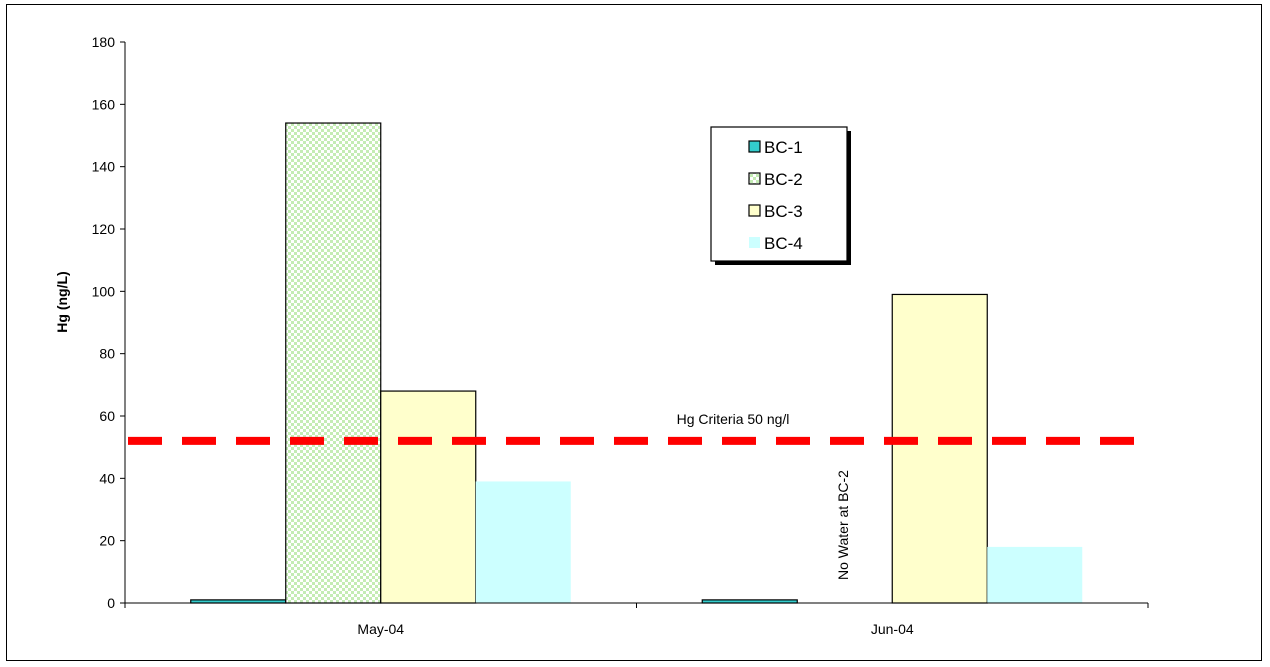 The image size is (1270, 667). I want to click on y-tick-label: 120, so click(104, 229).